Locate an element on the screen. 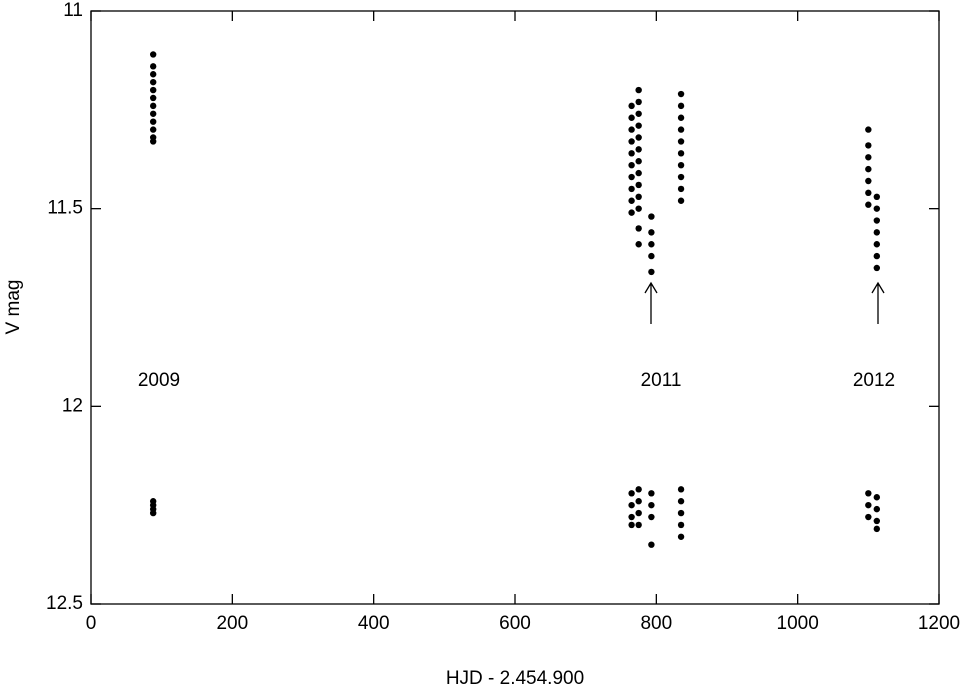  x-tick-label: 400 is located at coordinates (374, 623).